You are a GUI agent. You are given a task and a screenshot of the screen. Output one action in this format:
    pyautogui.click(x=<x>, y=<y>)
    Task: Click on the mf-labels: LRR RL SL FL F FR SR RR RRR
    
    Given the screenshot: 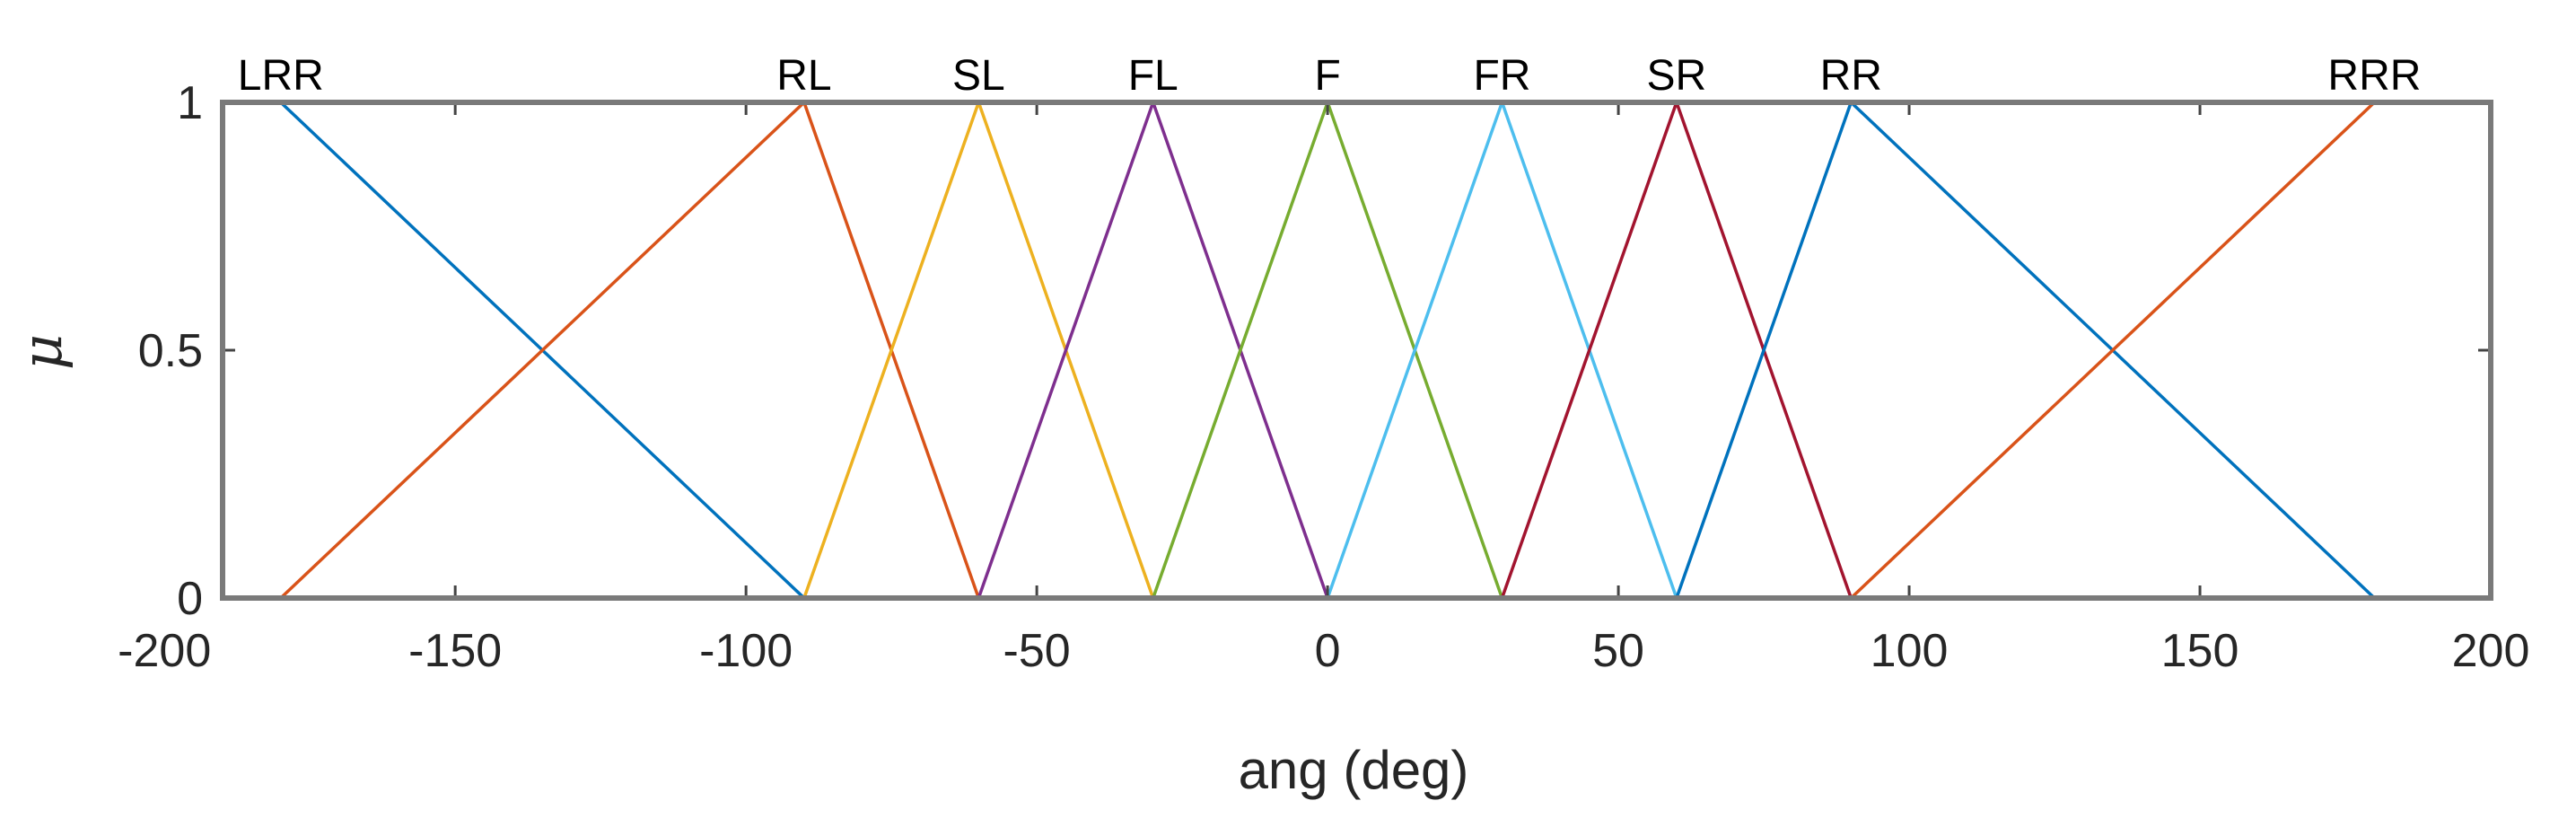 What is the action you would take?
    pyautogui.click(x=1330, y=76)
    